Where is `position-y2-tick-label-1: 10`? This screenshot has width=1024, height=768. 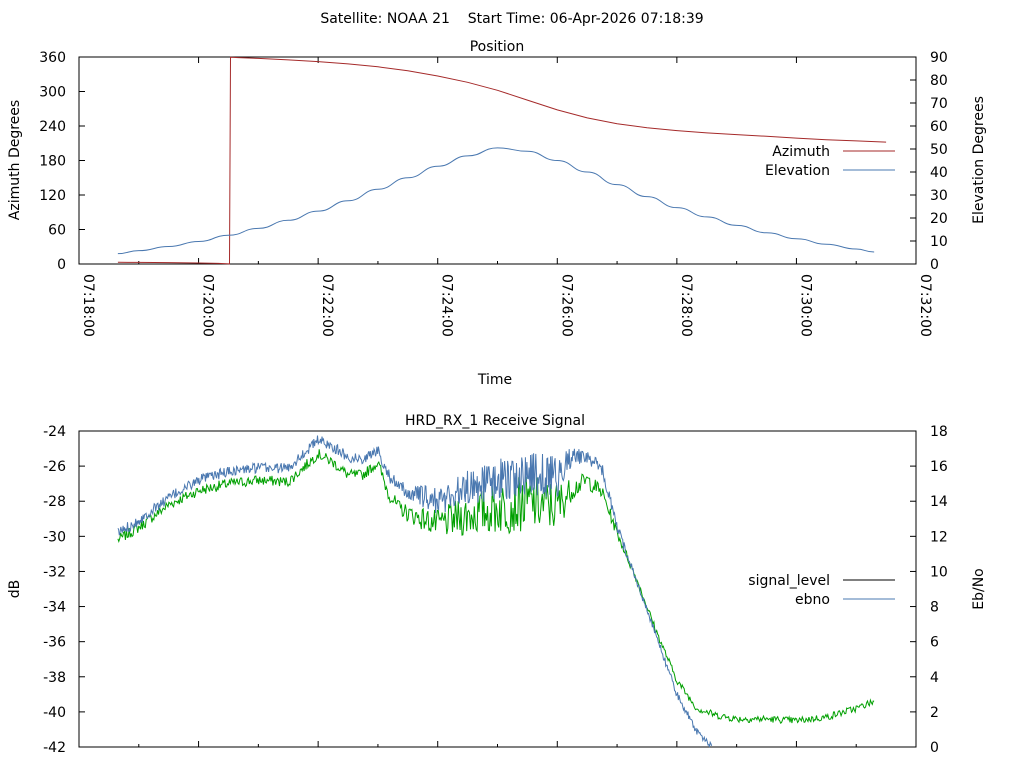
position-y2-tick-label-1: 10 is located at coordinates (939, 242).